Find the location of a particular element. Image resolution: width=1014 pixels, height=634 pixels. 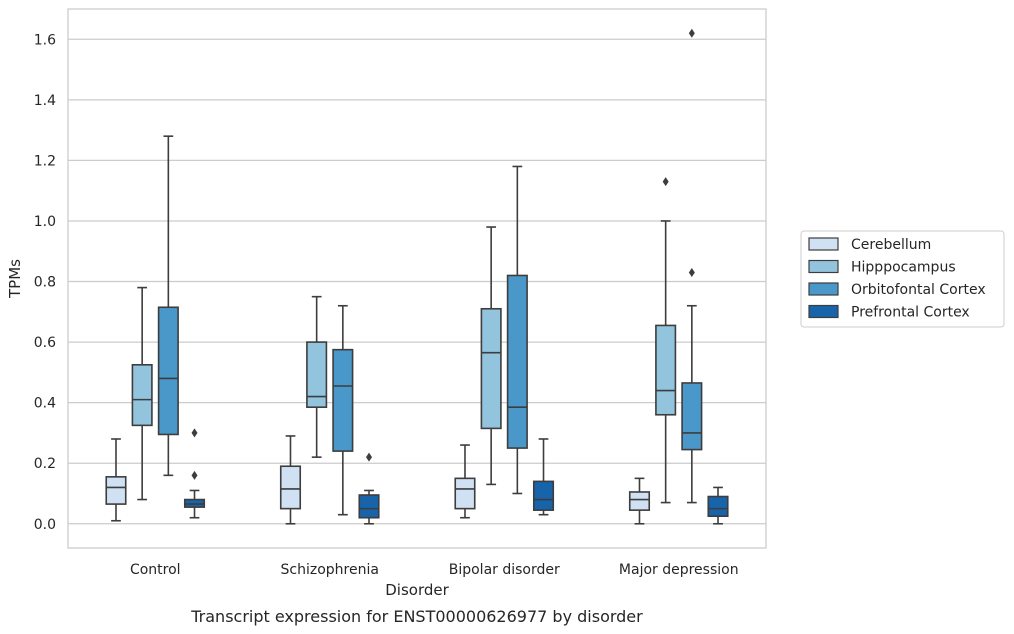

legend-entry-label: Cerebellum is located at coordinates (891, 245).